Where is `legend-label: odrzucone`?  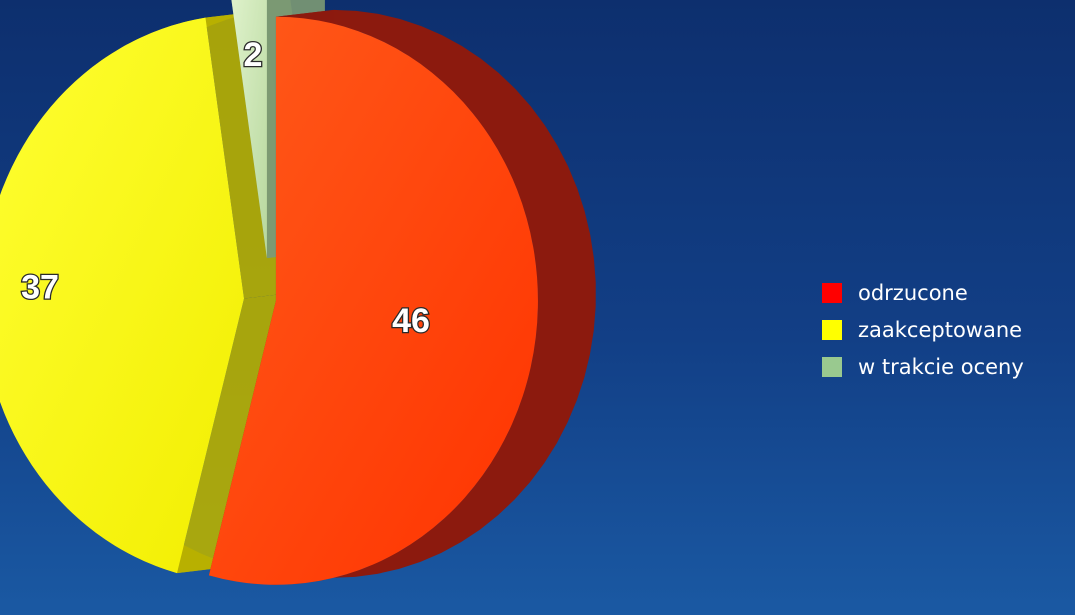
legend-label: odrzucone is located at coordinates (913, 293).